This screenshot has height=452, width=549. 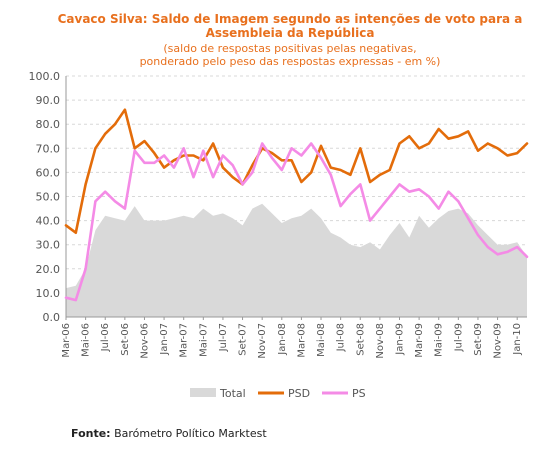 What do you see at coordinates (48, 172) in the screenshot?
I see `y-tick-label: 60.0` at bounding box center [48, 172].